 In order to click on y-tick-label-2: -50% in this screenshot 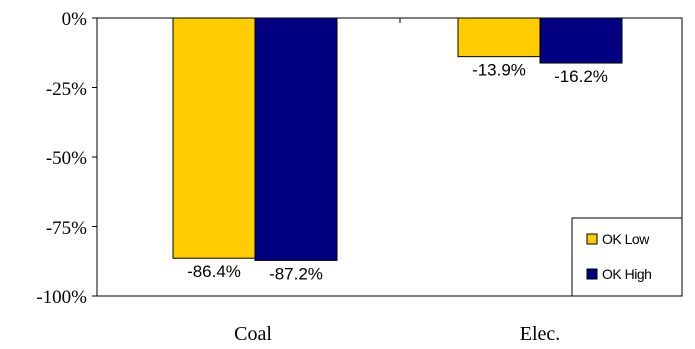, I will do `click(66, 158)`.